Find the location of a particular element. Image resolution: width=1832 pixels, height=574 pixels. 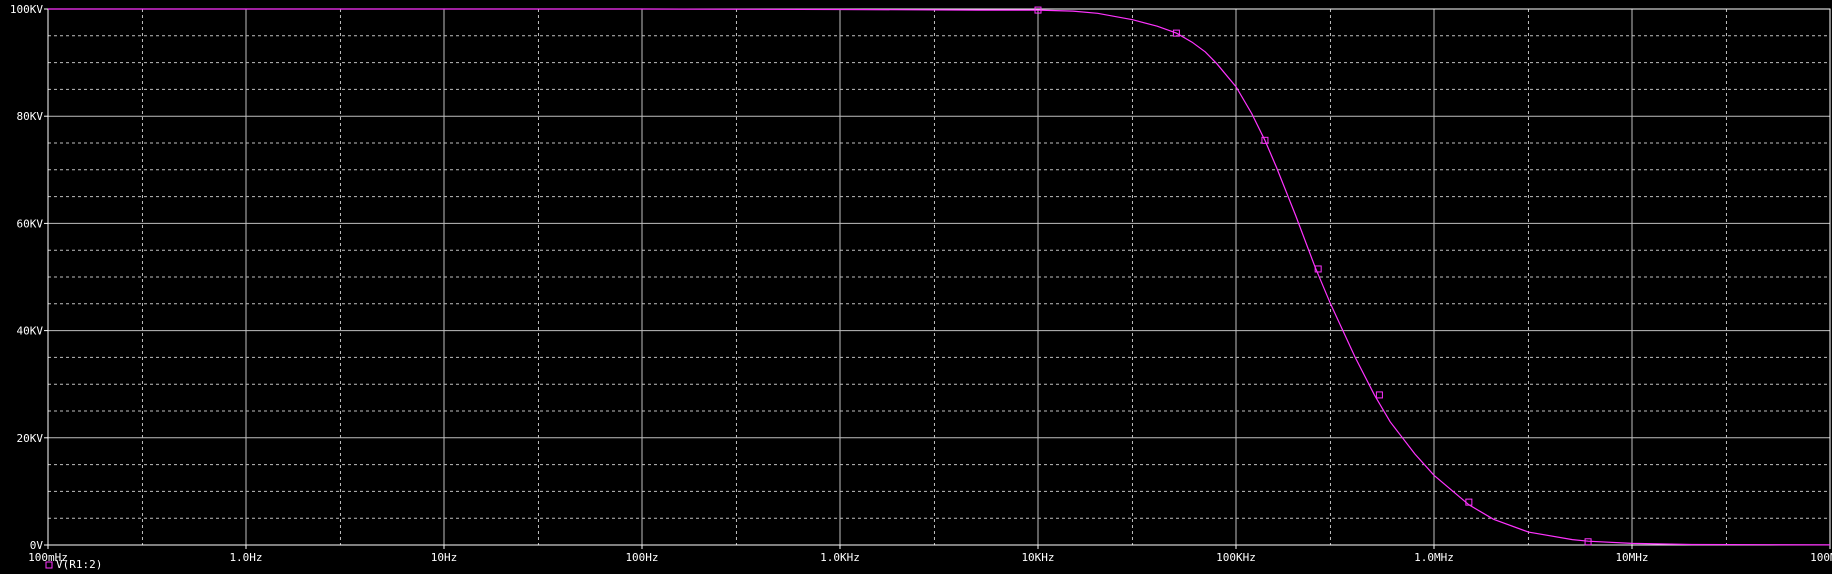

x-tick-label: 1.0Hz is located at coordinates (245, 557).